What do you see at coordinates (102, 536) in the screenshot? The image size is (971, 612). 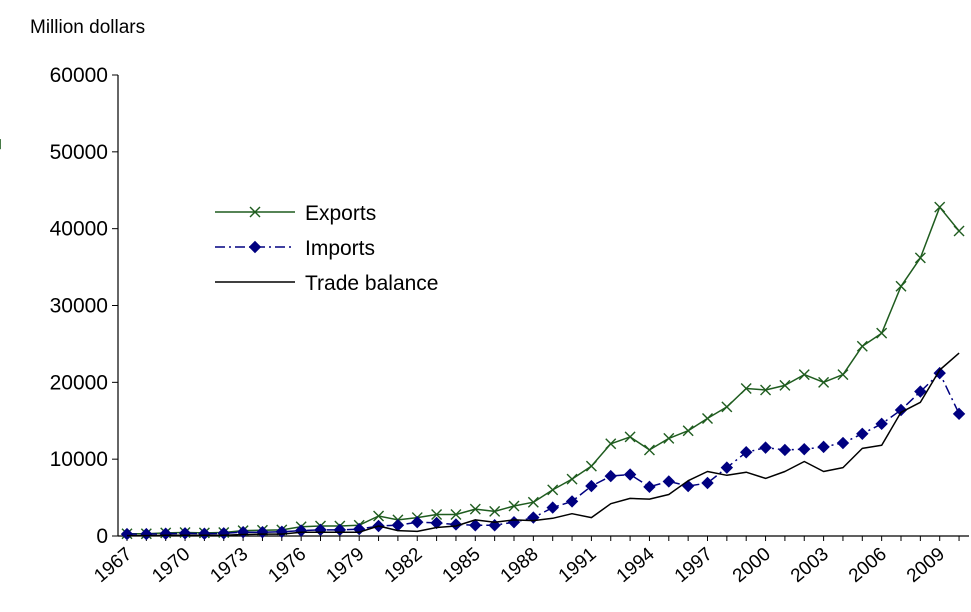 I see `y-tick-label: 0` at bounding box center [102, 536].